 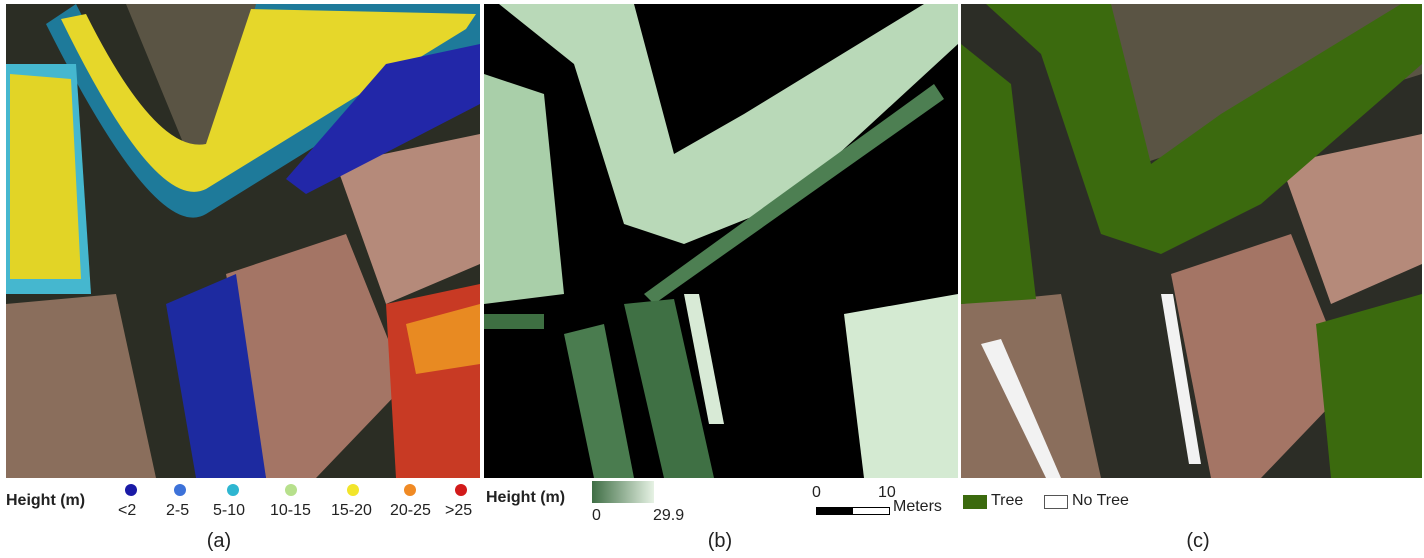 I want to click on height-class-label: 2-5, so click(x=178, y=510).